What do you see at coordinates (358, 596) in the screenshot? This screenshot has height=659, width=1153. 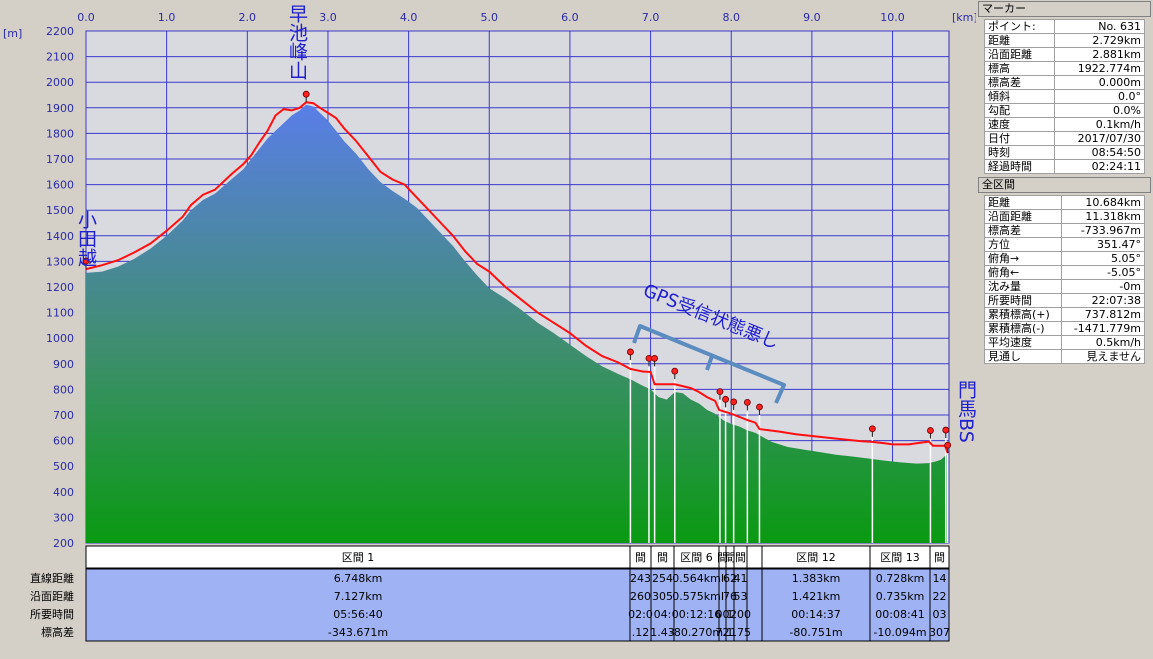 I see `section-value: 7.127km` at bounding box center [358, 596].